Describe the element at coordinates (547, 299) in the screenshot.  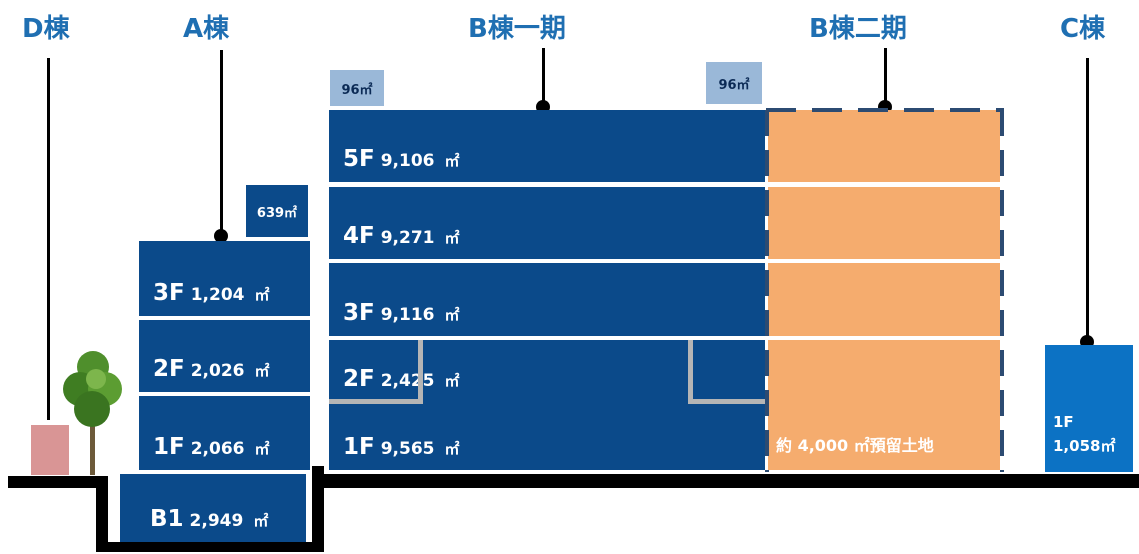
I see `building-b1-floor-3f: 3F 9,116 ㎡` at that location.